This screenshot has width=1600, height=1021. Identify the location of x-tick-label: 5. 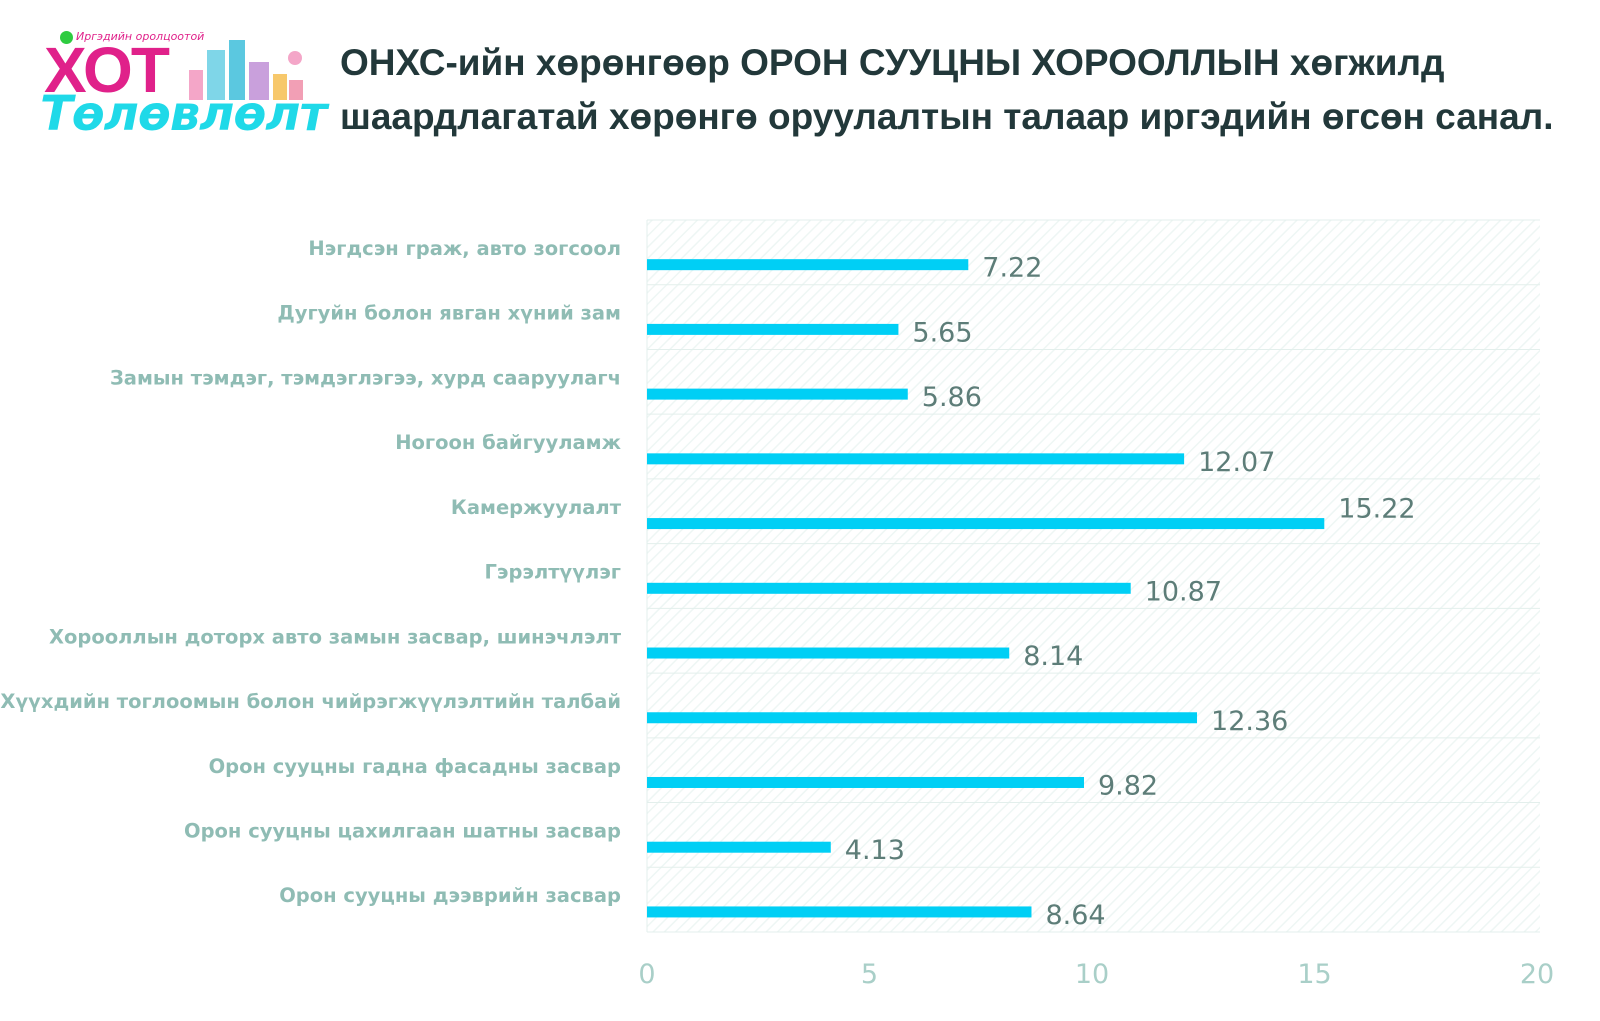
(869, 974).